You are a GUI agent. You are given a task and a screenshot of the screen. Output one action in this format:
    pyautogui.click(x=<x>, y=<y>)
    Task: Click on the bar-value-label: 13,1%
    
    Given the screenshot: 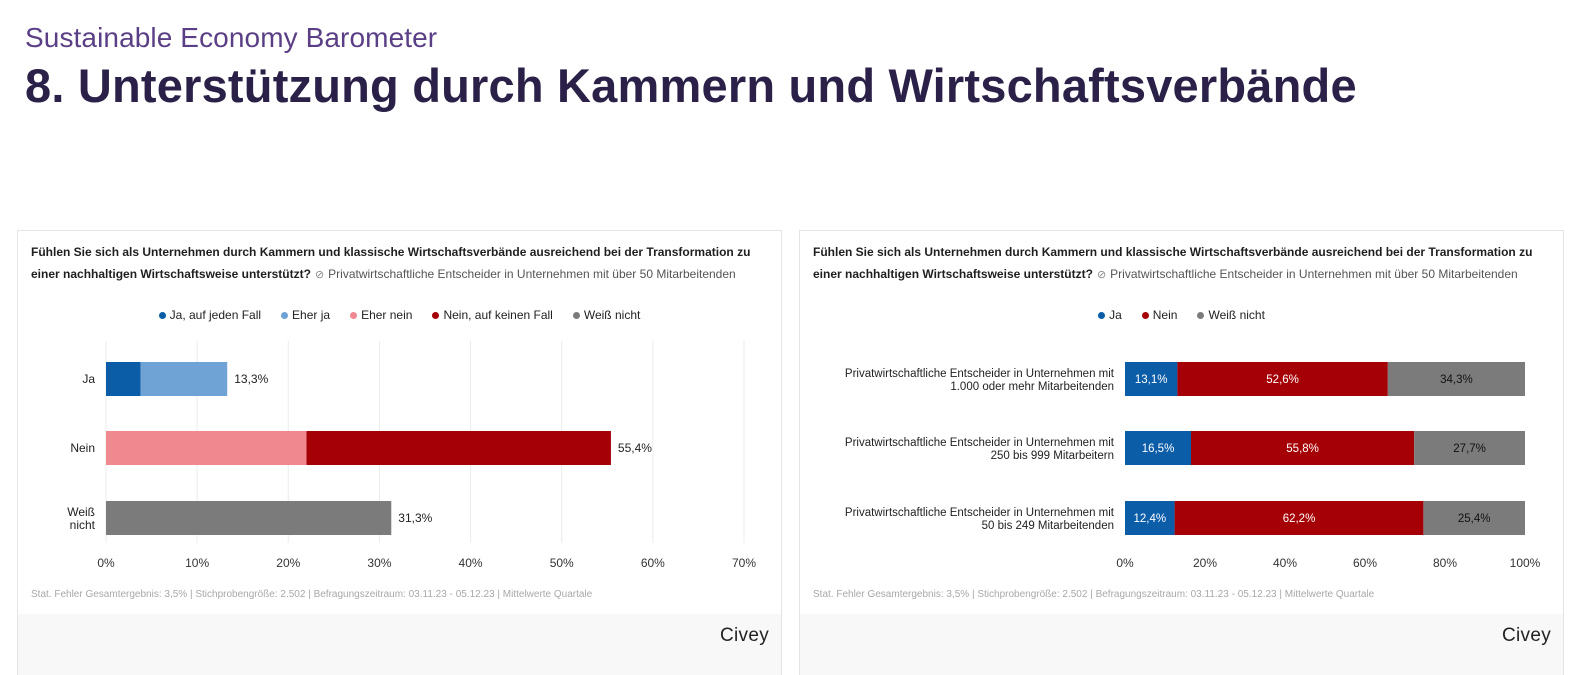 What is the action you would take?
    pyautogui.click(x=1151, y=380)
    